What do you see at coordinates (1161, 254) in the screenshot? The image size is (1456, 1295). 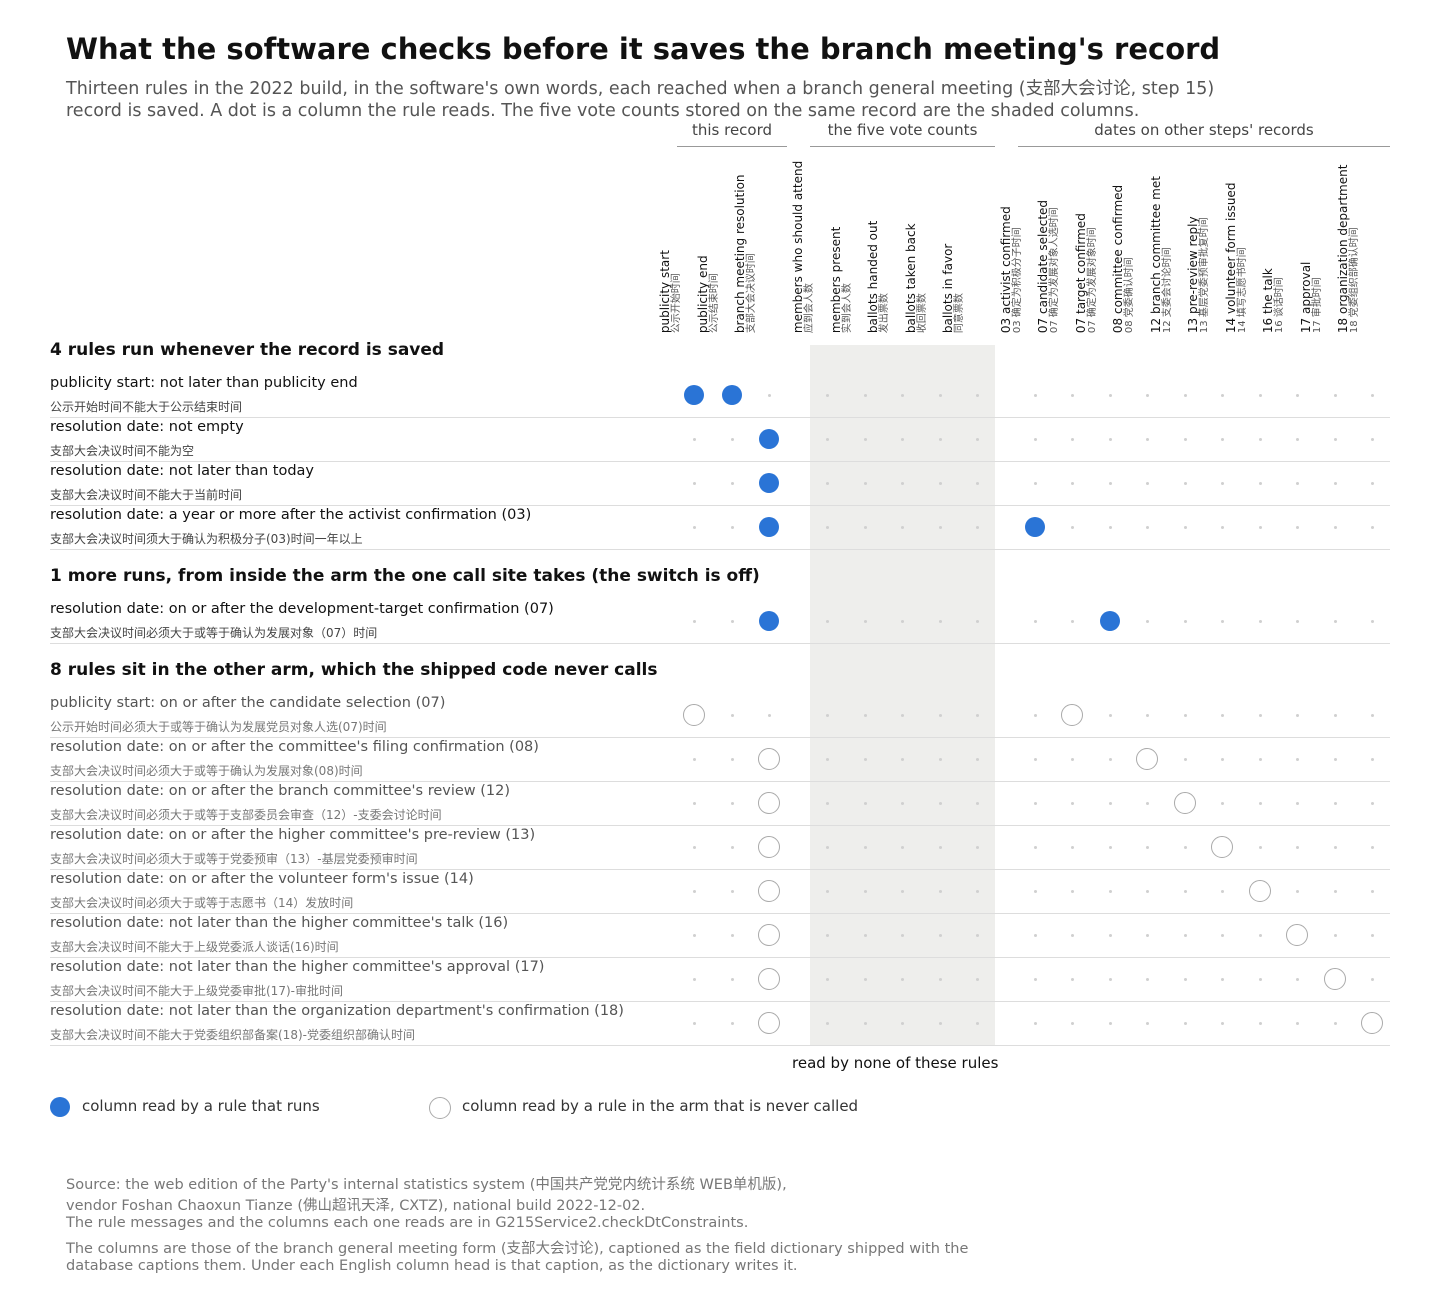 I see `column-header: 12 branch committee met 12 支委会讨论时间` at bounding box center [1161, 254].